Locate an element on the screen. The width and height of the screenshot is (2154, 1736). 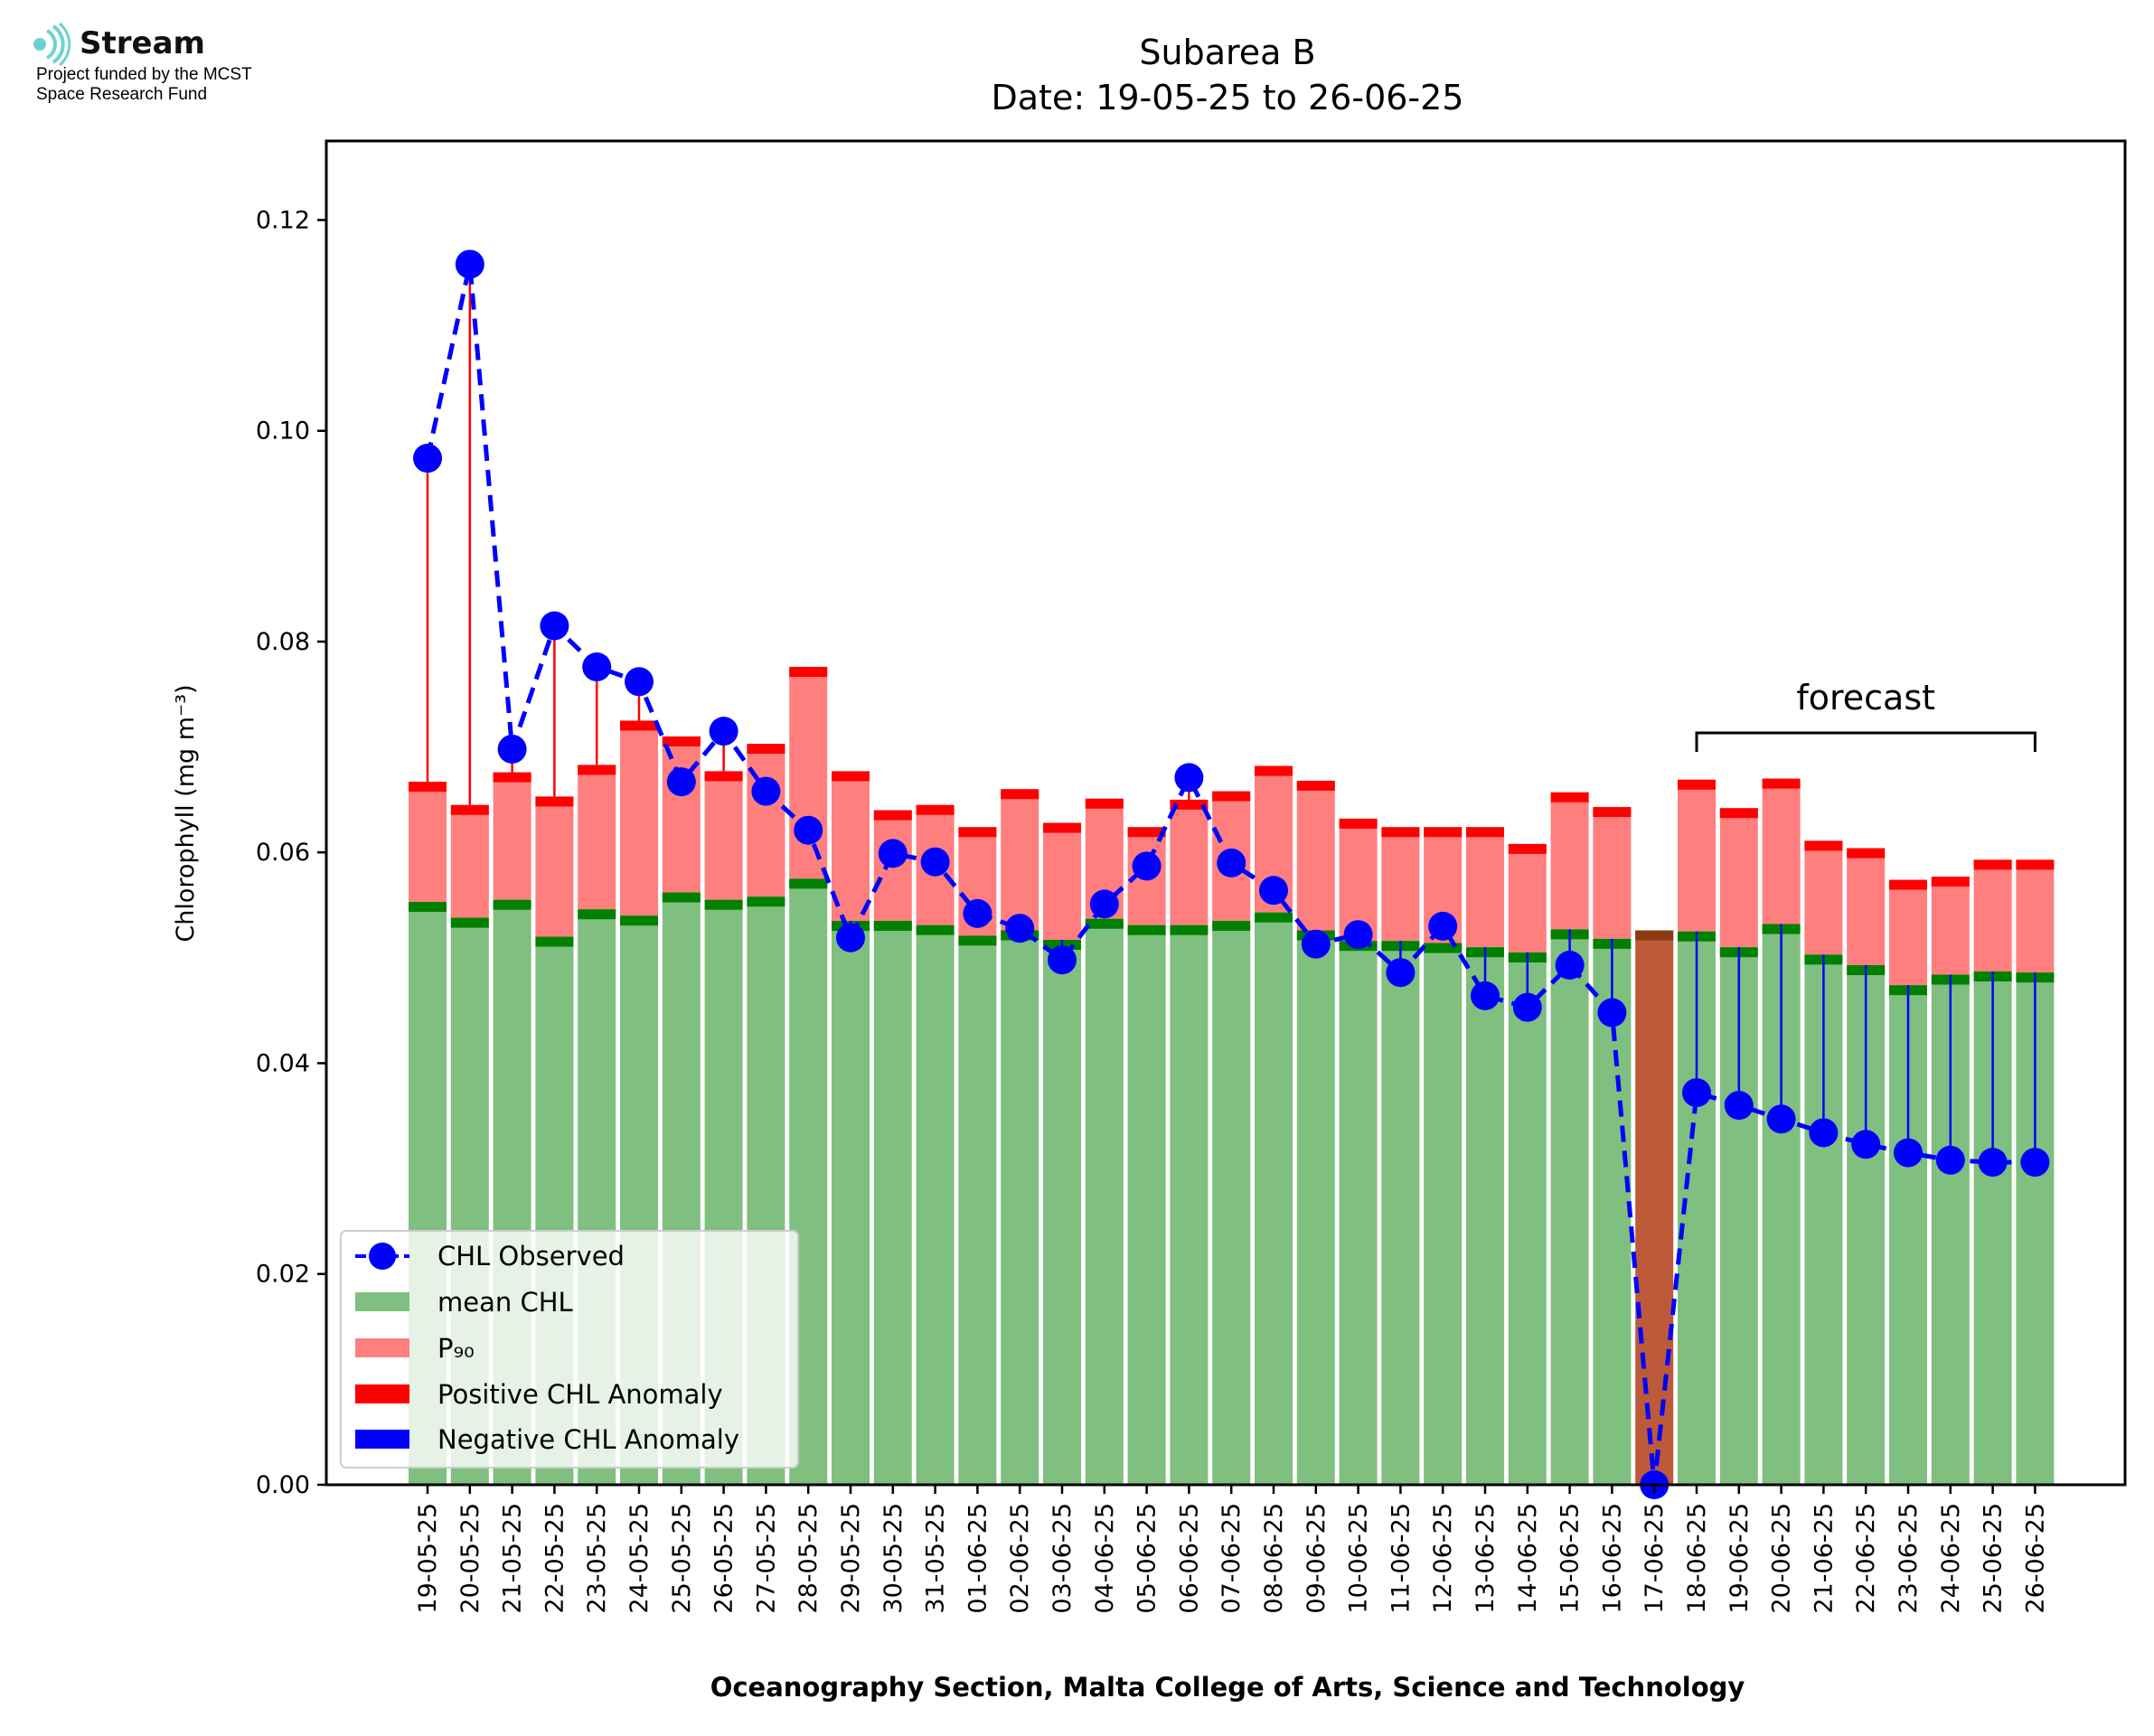
x-tick-label: 22-05-25 is located at coordinates (555, 1558).